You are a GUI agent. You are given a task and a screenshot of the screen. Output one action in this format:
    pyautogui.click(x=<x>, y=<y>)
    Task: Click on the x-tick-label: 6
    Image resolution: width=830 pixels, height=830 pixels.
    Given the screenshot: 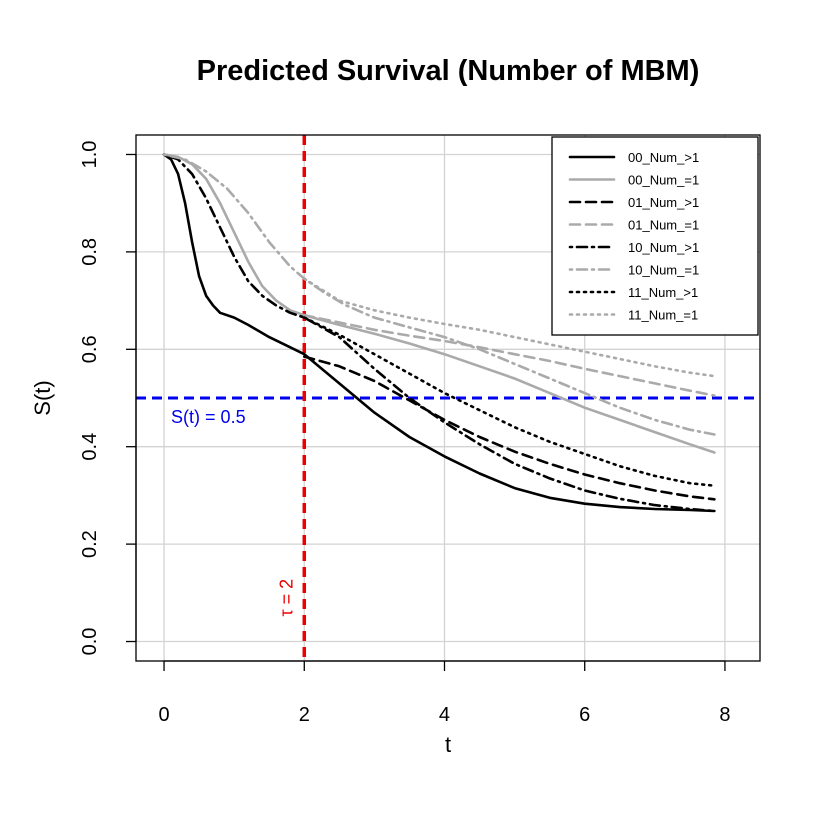 What is the action you would take?
    pyautogui.click(x=584, y=715)
    